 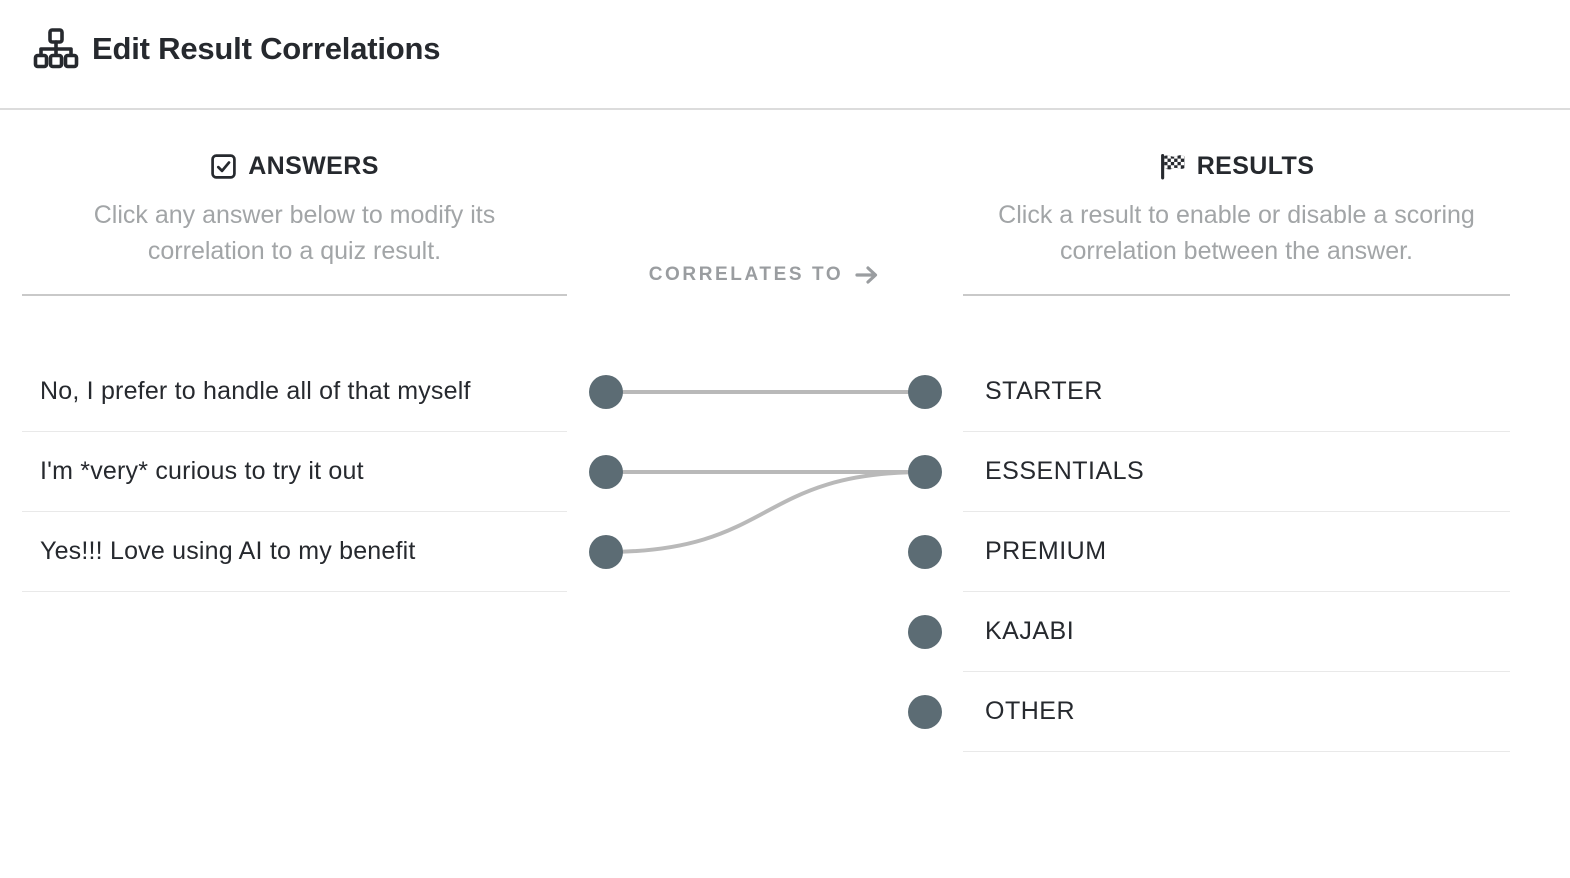 What do you see at coordinates (1030, 631) in the screenshot?
I see `result-label: KAJABI` at bounding box center [1030, 631].